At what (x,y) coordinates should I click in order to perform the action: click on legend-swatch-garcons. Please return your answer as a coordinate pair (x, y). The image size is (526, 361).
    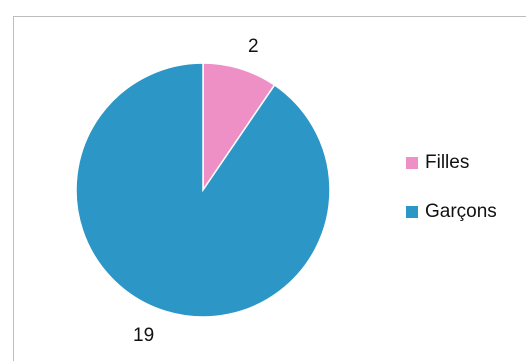
    Looking at the image, I should click on (412, 212).